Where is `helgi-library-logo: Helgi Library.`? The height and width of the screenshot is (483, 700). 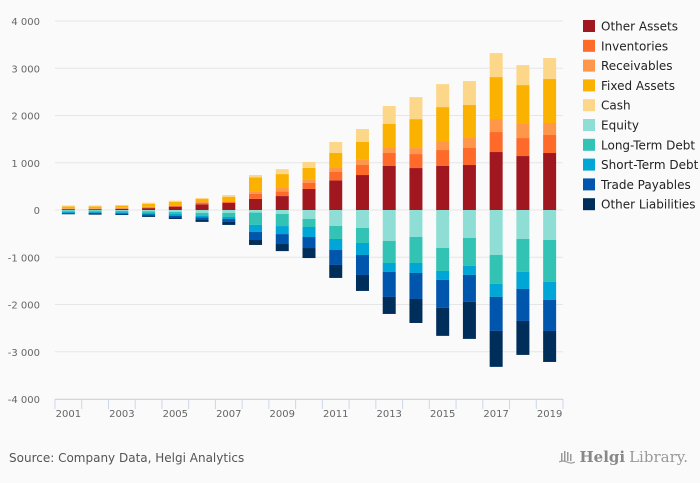
helgi-library-logo: Helgi Library. is located at coordinates (623, 457).